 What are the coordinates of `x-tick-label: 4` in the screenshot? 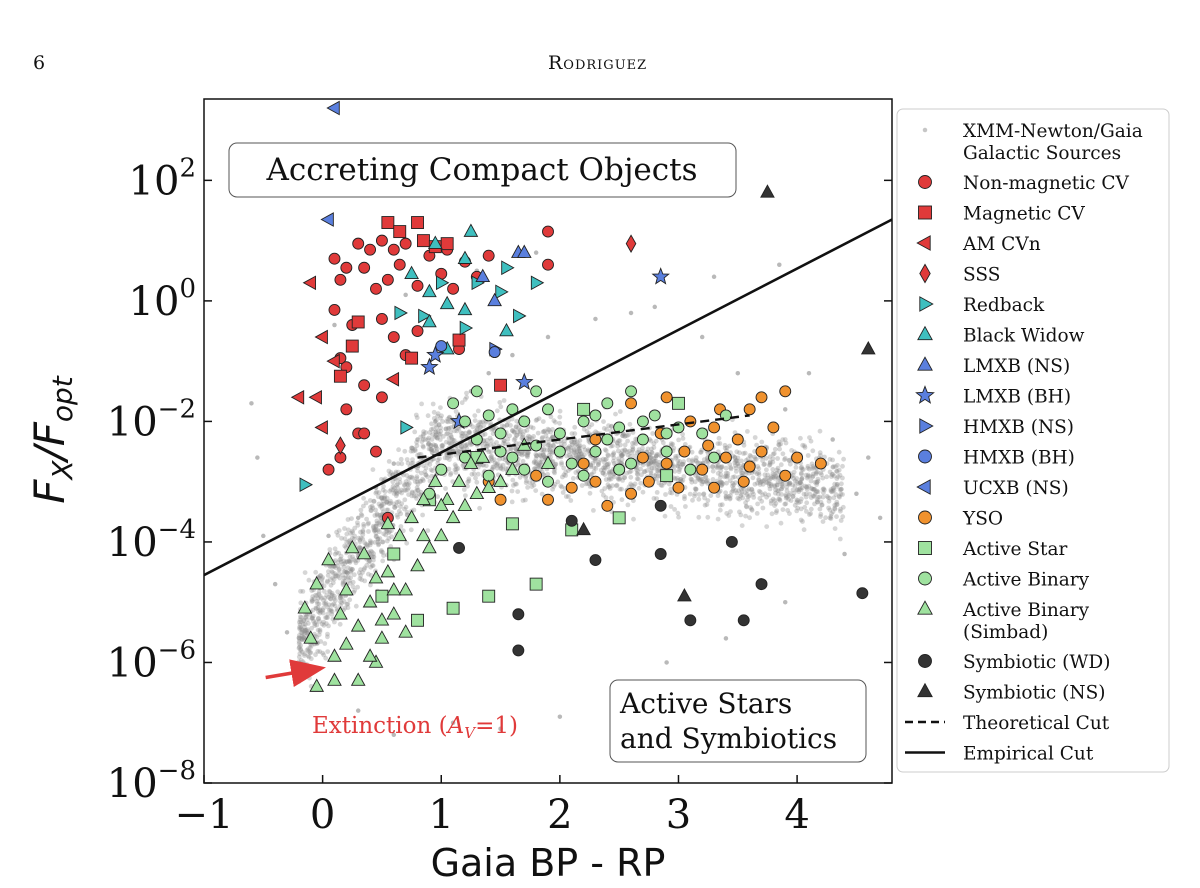 It's located at (796, 815).